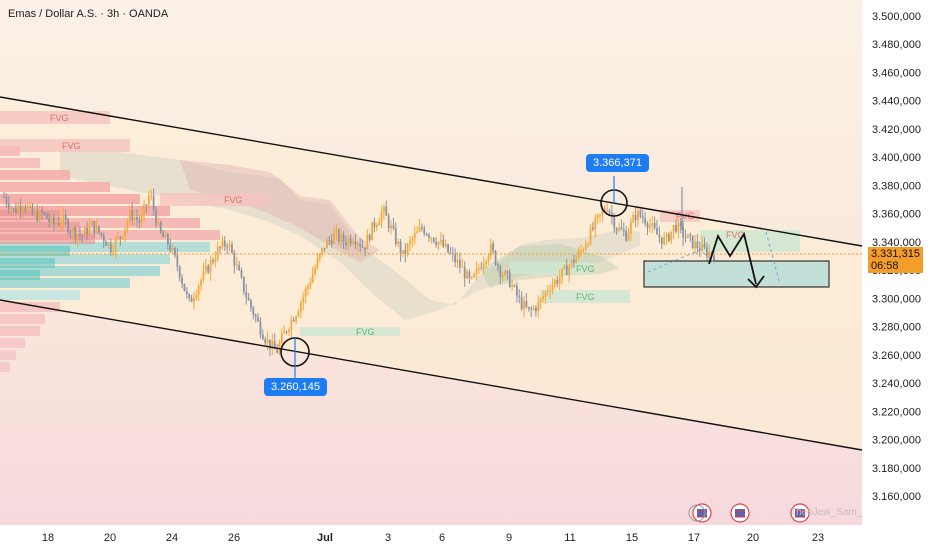 This screenshot has height=550, width=932. What do you see at coordinates (110, 538) in the screenshot?
I see `x-tick-label: 20` at bounding box center [110, 538].